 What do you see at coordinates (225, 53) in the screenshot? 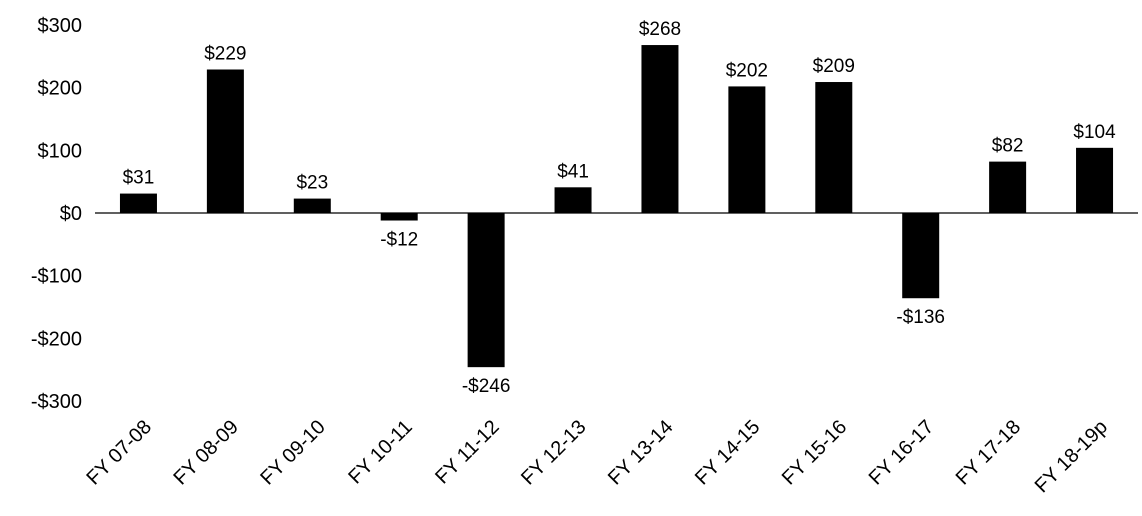
I see `data-label: $229` at bounding box center [225, 53].